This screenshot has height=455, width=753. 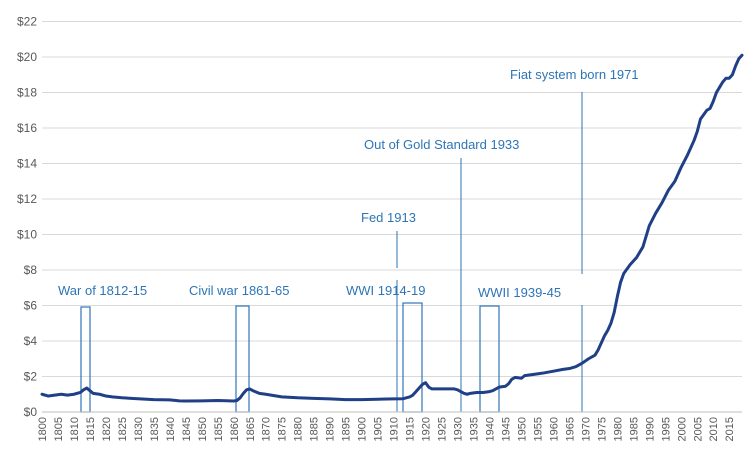 What do you see at coordinates (379, 429) in the screenshot?
I see `x-tick-label: 1905` at bounding box center [379, 429].